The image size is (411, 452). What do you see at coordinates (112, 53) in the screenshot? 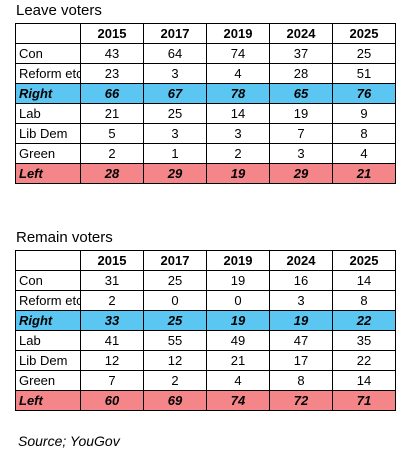
I see `table-cell: 43` at bounding box center [112, 53].